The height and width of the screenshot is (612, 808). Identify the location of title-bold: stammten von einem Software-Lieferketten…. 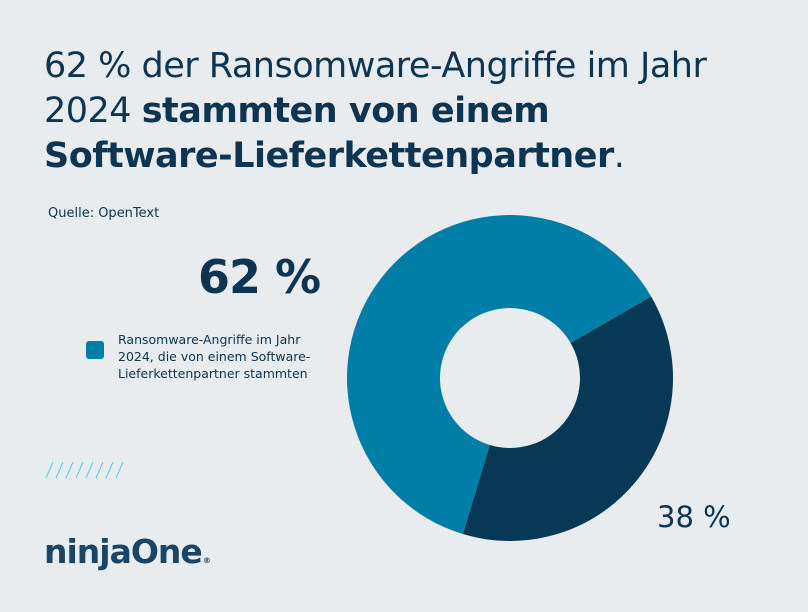
(329, 133).